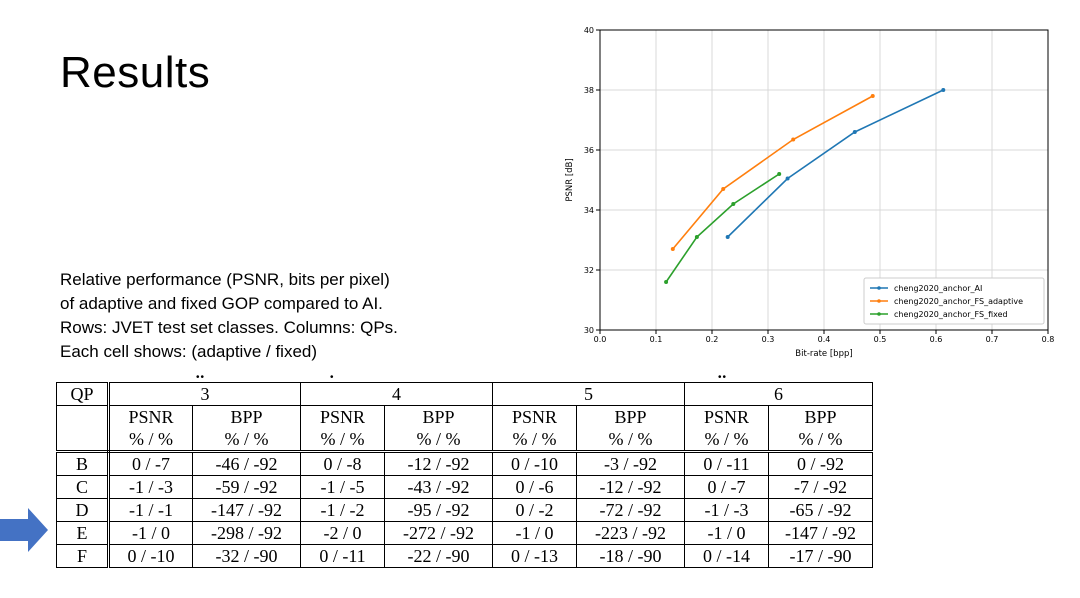  What do you see at coordinates (1048, 339) in the screenshot?
I see `x-tick-label: 0.8` at bounding box center [1048, 339].